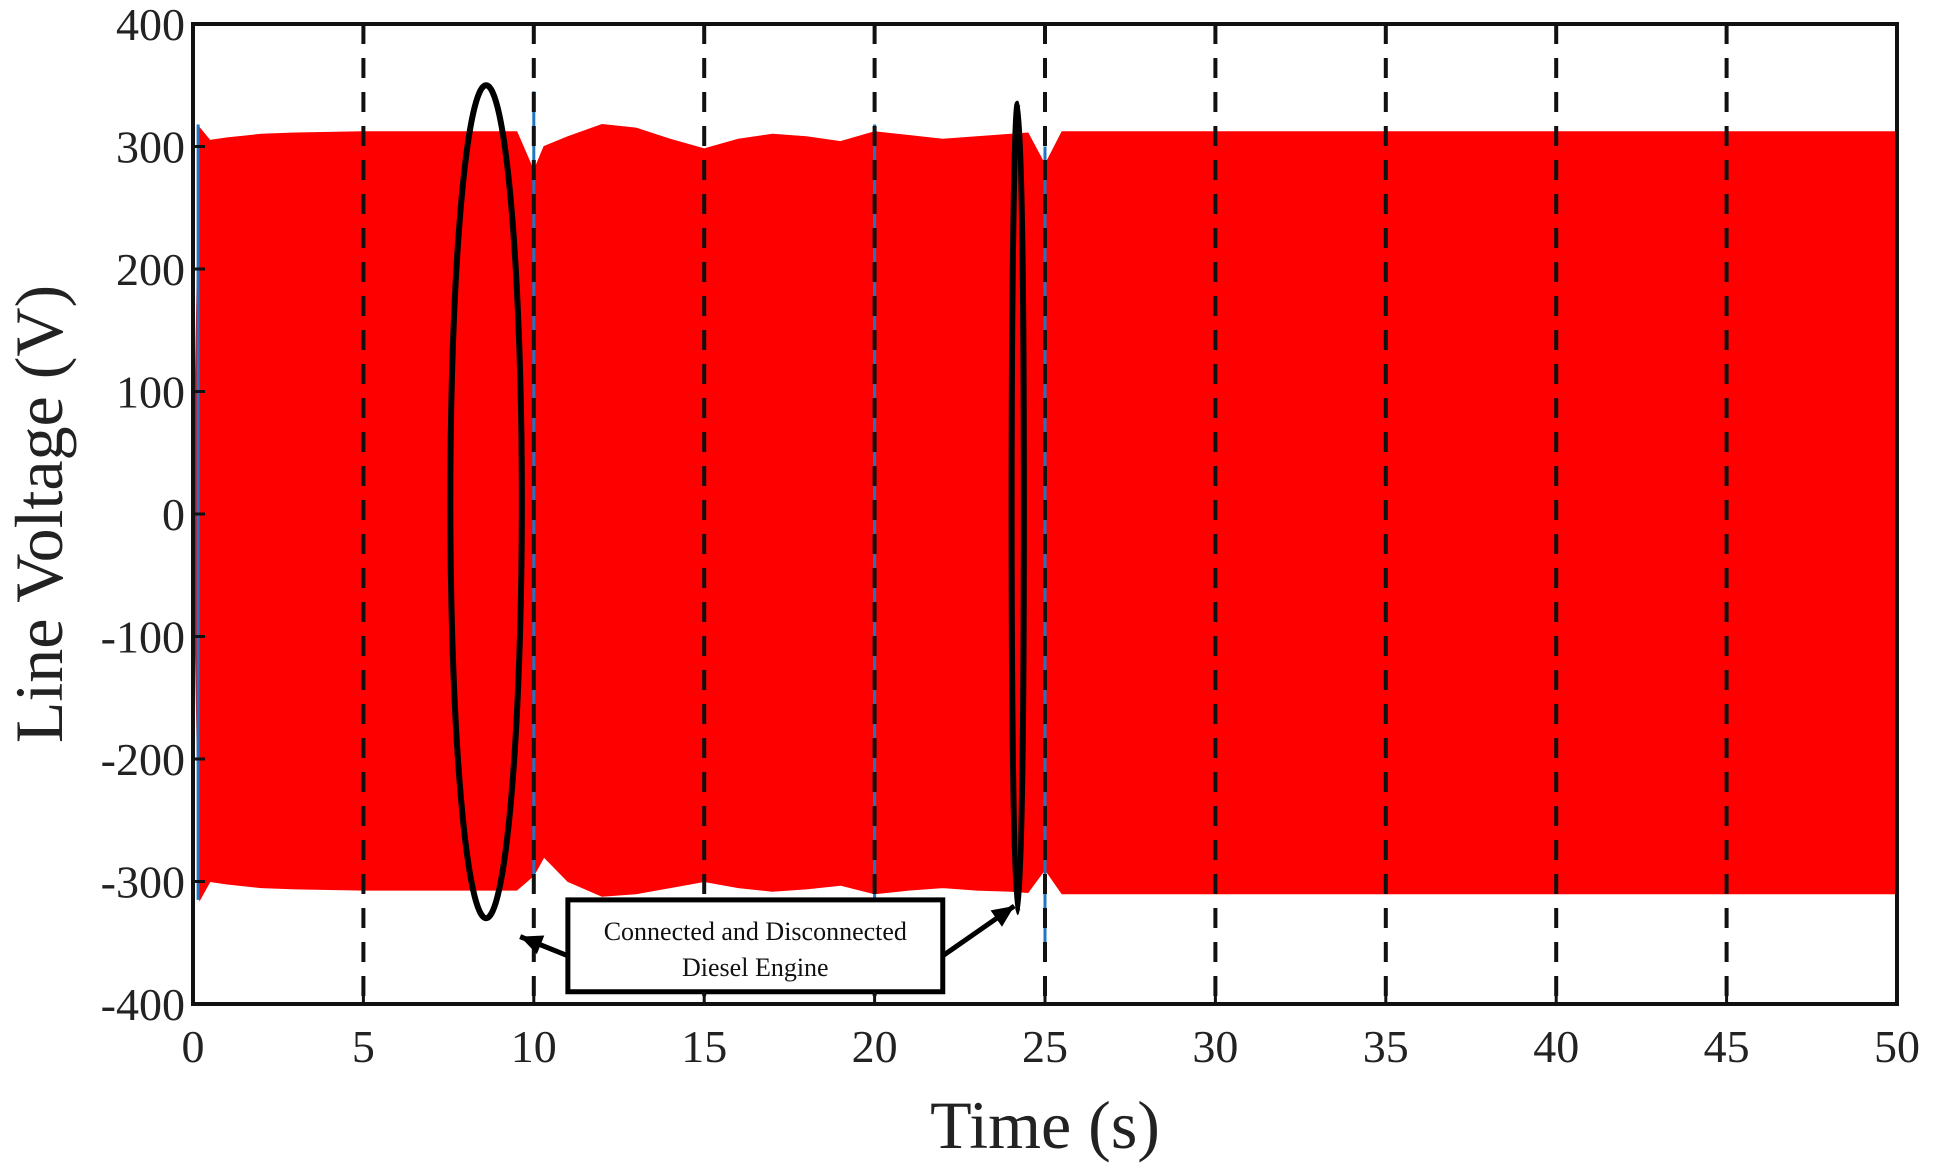 Image resolution: width=1934 pixels, height=1172 pixels. I want to click on x-tick-label: 5, so click(363, 1046).